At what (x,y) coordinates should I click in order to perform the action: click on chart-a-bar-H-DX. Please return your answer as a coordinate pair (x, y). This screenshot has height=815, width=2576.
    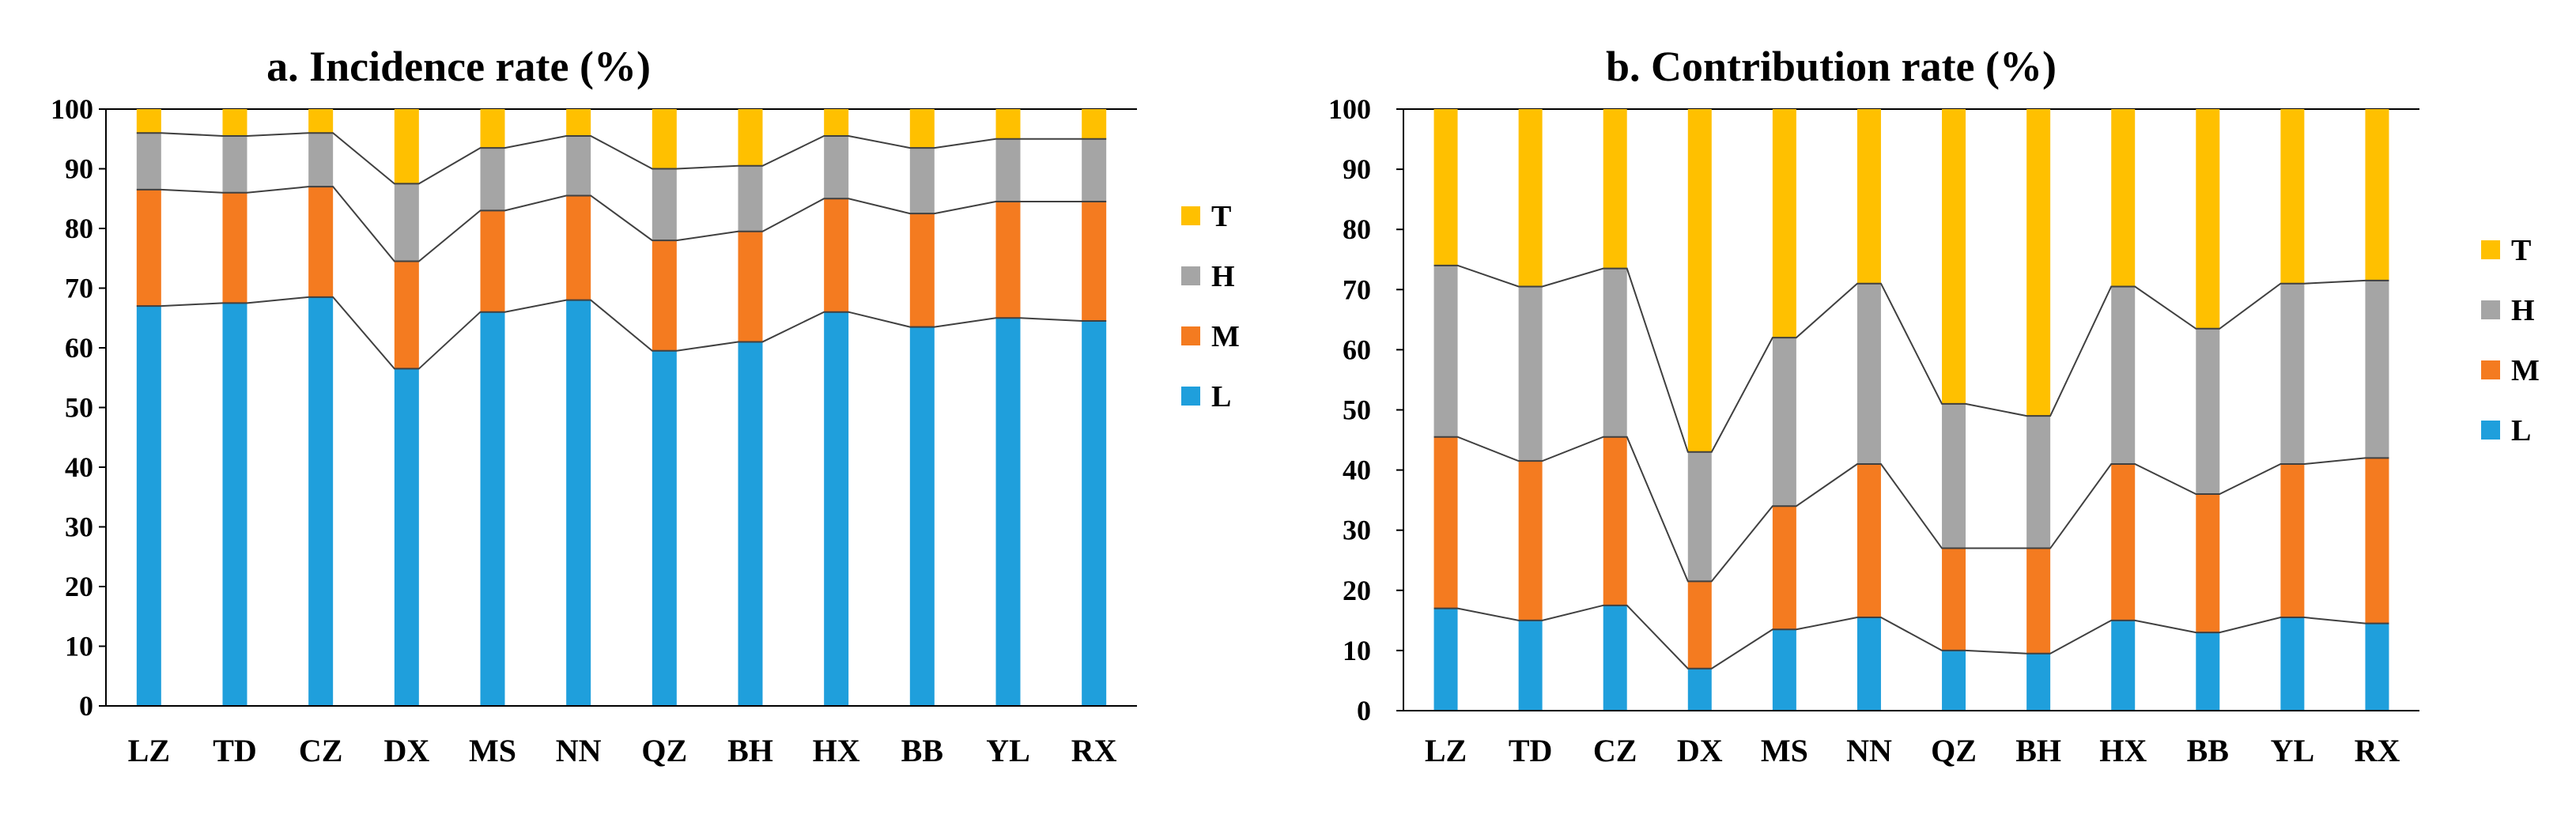
    Looking at the image, I should click on (406, 222).